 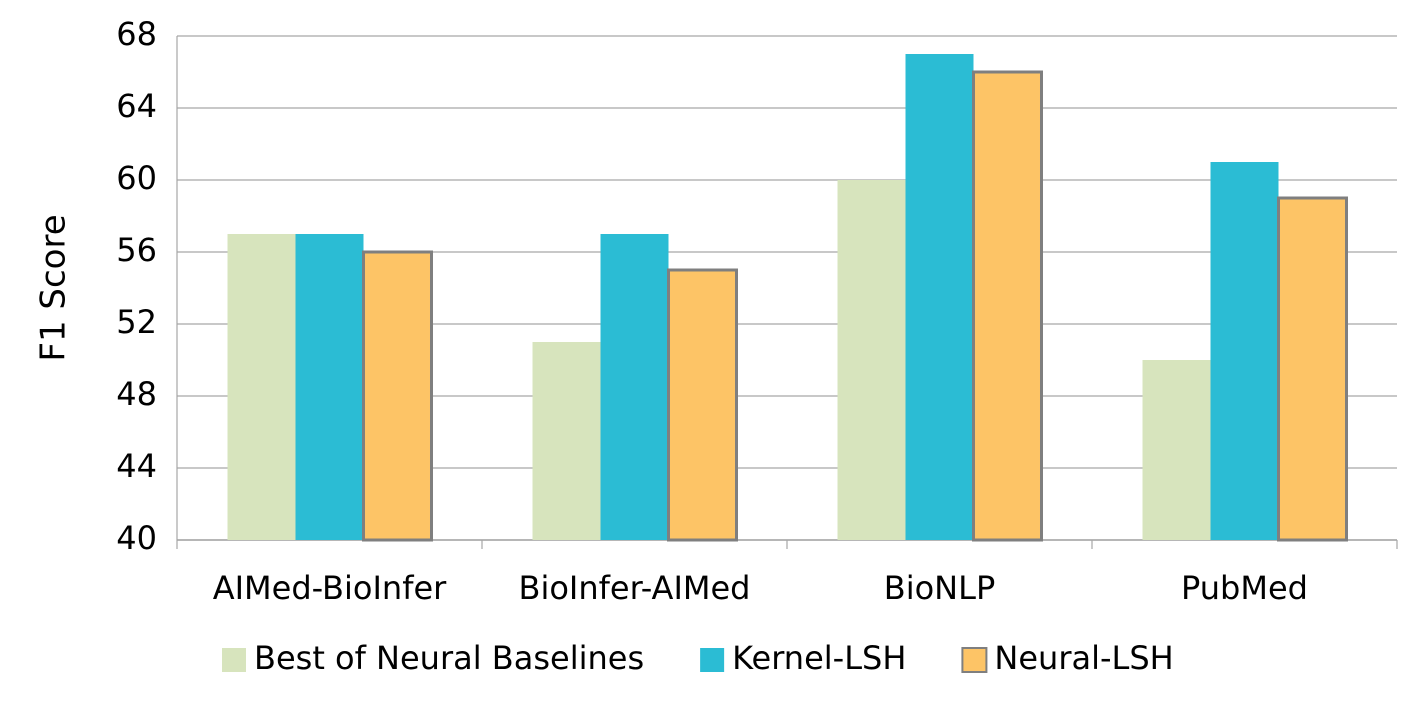 What do you see at coordinates (54, 287) in the screenshot?
I see `y-axis-label: F1 Score` at bounding box center [54, 287].